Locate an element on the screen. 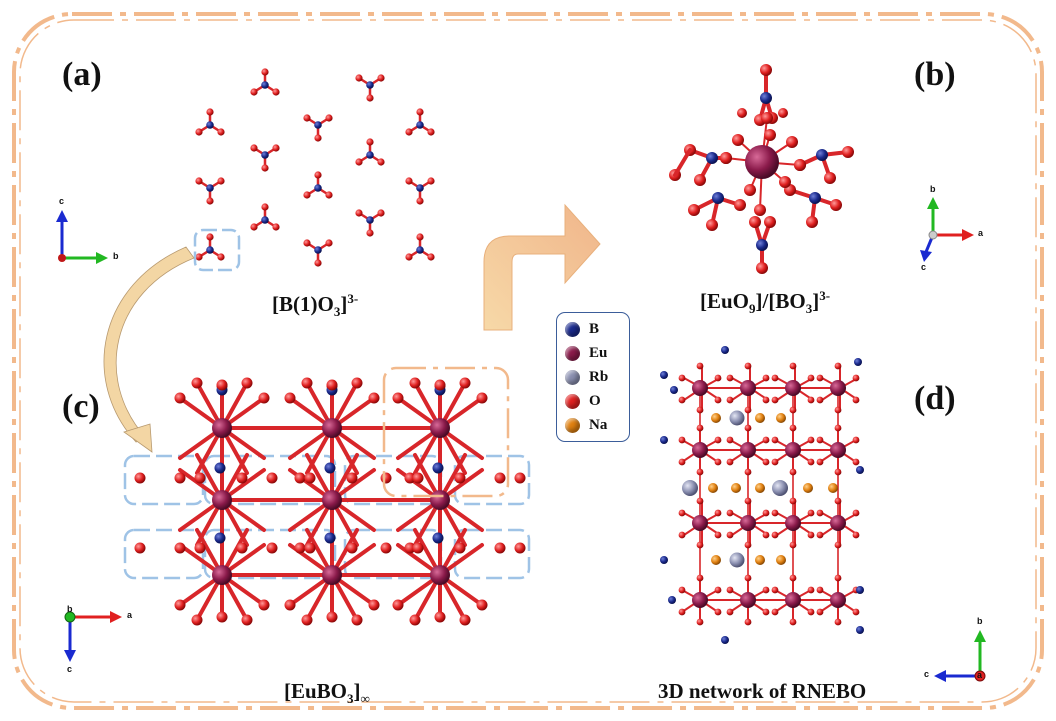 The width and height of the screenshot is (1056, 721). legend-item-b: B is located at coordinates (582, 329).